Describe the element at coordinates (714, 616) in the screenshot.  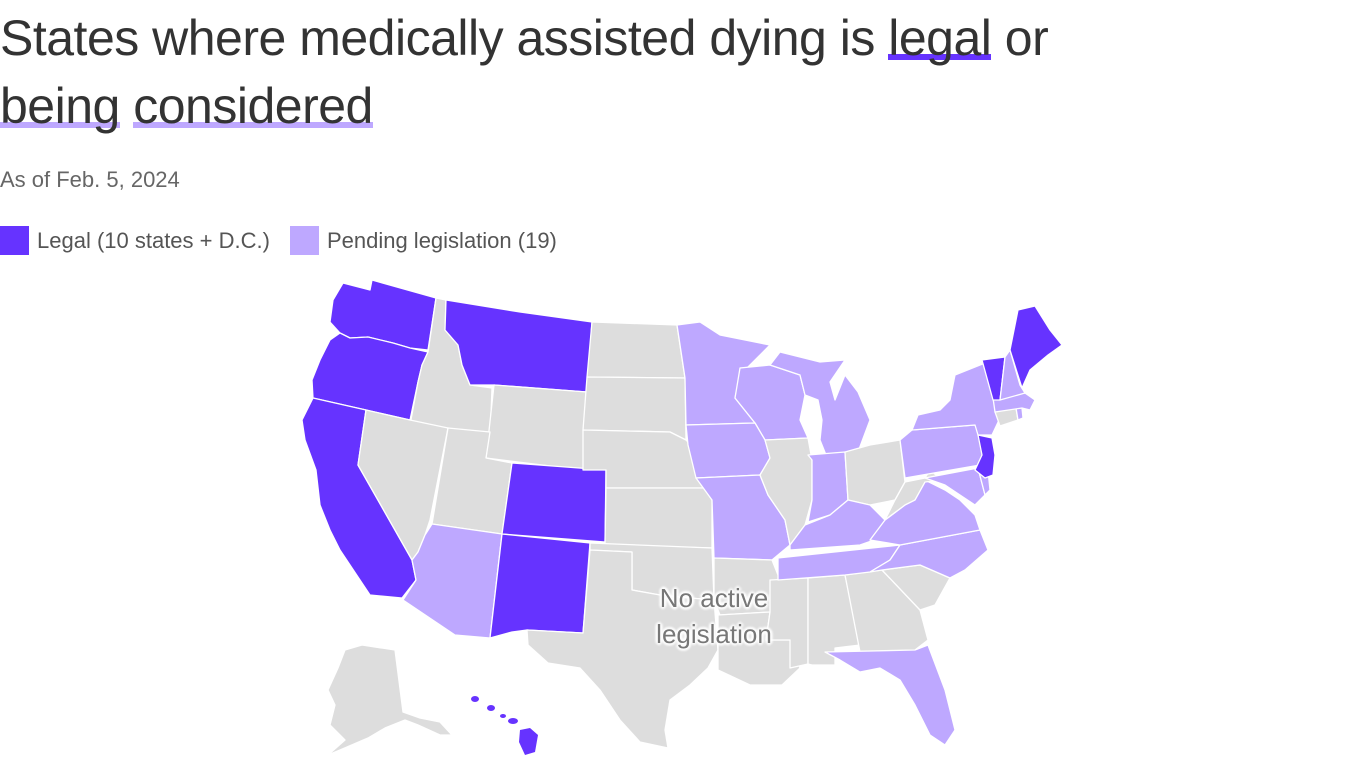
I see `annotation-no-active-legislation: No active legislation` at that location.